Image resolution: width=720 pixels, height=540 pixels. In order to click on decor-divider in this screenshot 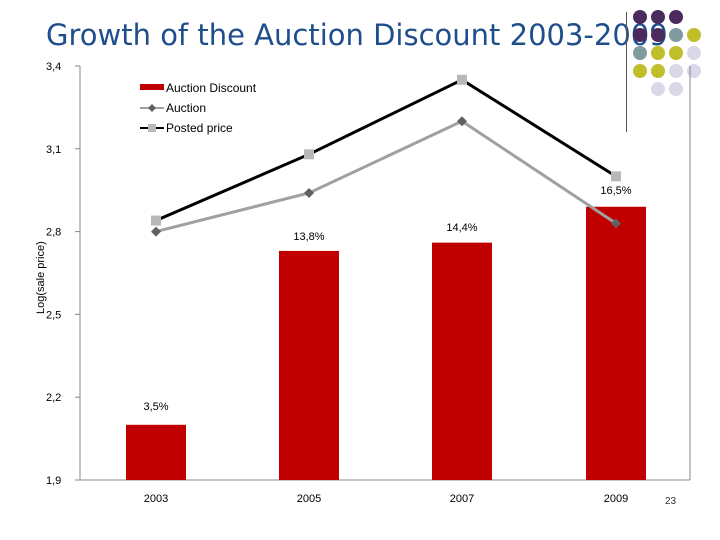, I will do `click(626, 72)`.